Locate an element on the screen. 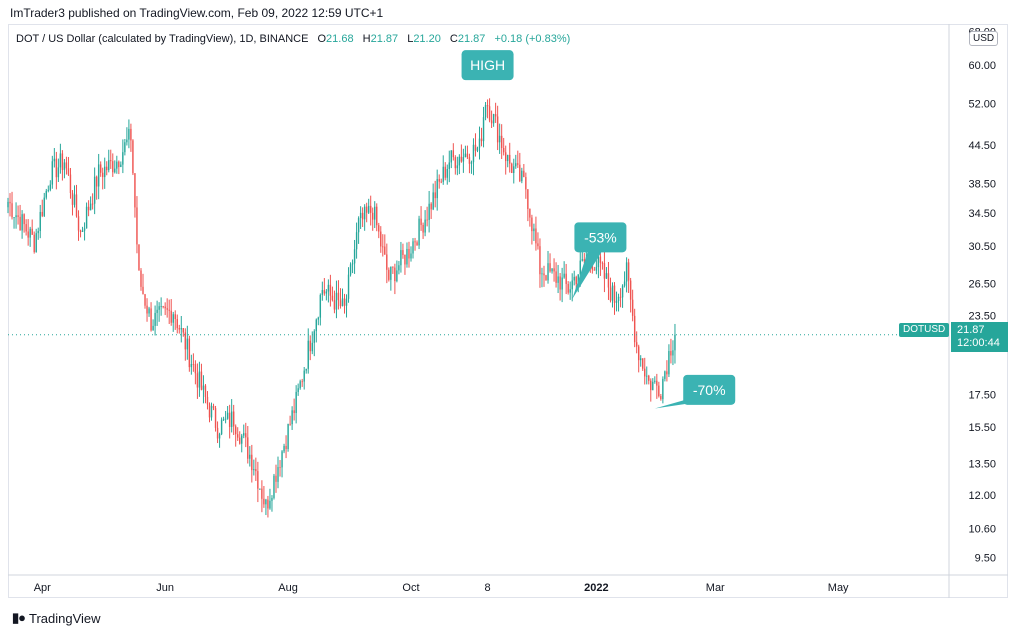 The image size is (1024, 633). callout-text: -53% is located at coordinates (600, 237).